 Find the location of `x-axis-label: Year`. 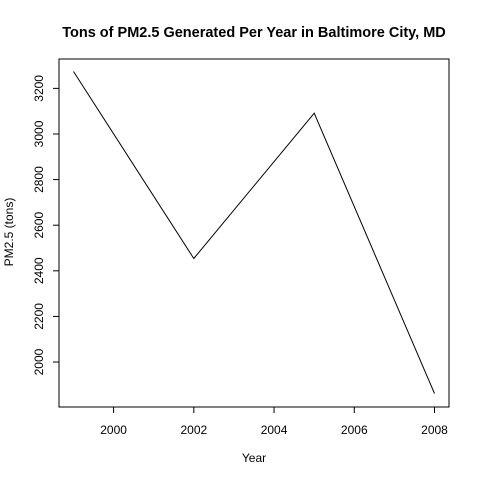

x-axis-label: Year is located at coordinates (254, 458).